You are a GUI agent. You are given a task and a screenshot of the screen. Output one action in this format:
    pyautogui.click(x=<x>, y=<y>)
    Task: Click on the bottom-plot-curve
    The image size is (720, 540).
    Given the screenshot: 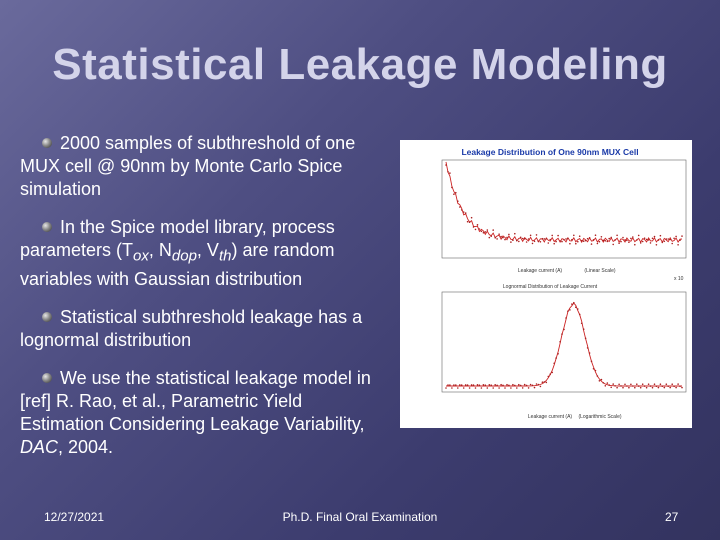 What is the action you would take?
    pyautogui.click(x=564, y=344)
    